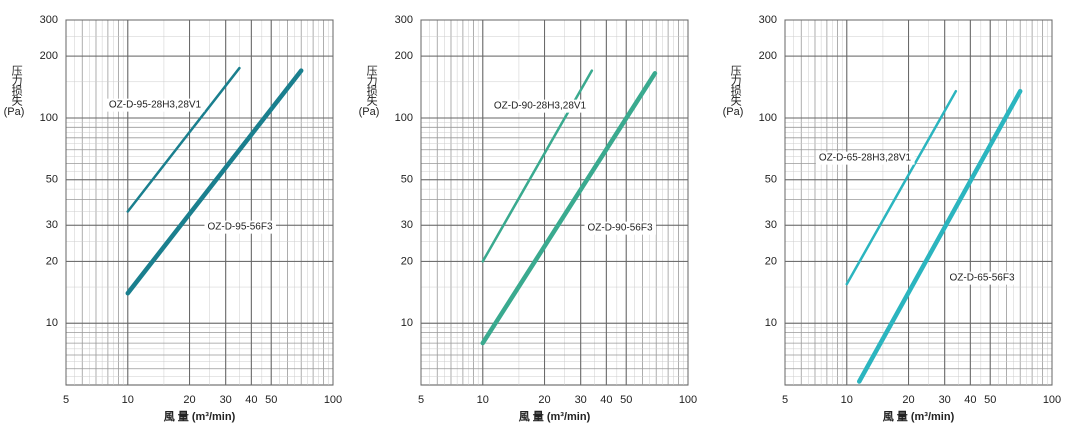 The height and width of the screenshot is (434, 1083). I want to click on series-label: OZ-D-65-28H3,28V1, so click(865, 158).